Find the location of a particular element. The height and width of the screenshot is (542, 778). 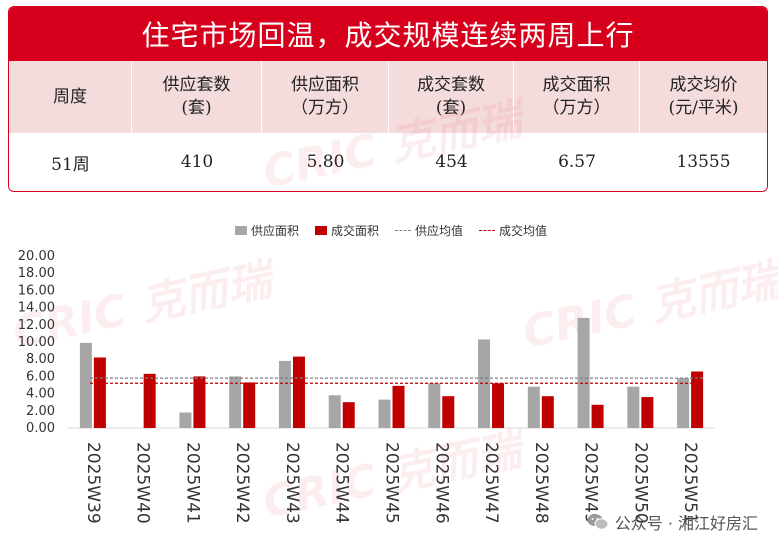

x-tick-label: 2025W47 is located at coordinates (491, 483).